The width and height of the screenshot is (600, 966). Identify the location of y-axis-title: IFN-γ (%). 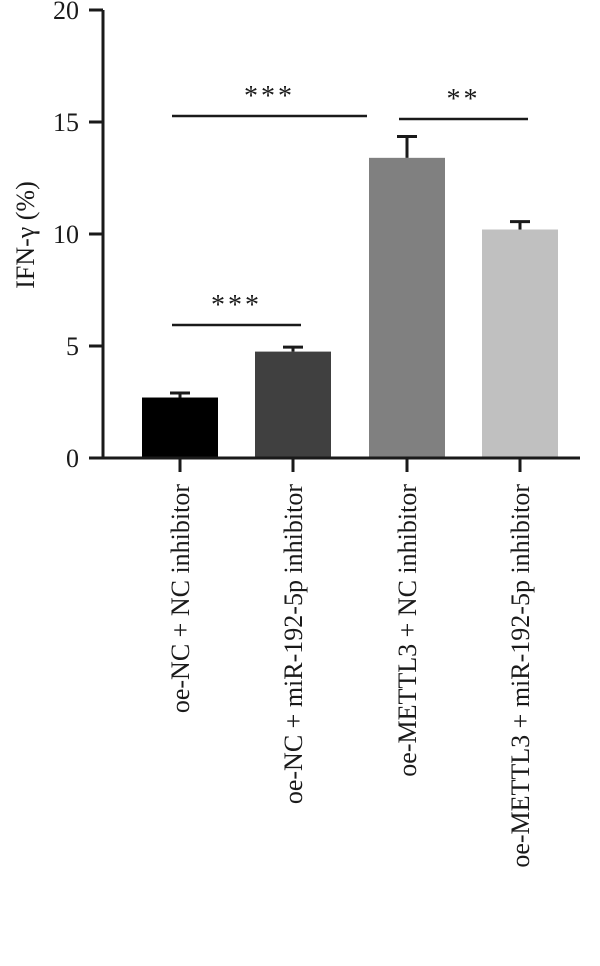
(25, 235).